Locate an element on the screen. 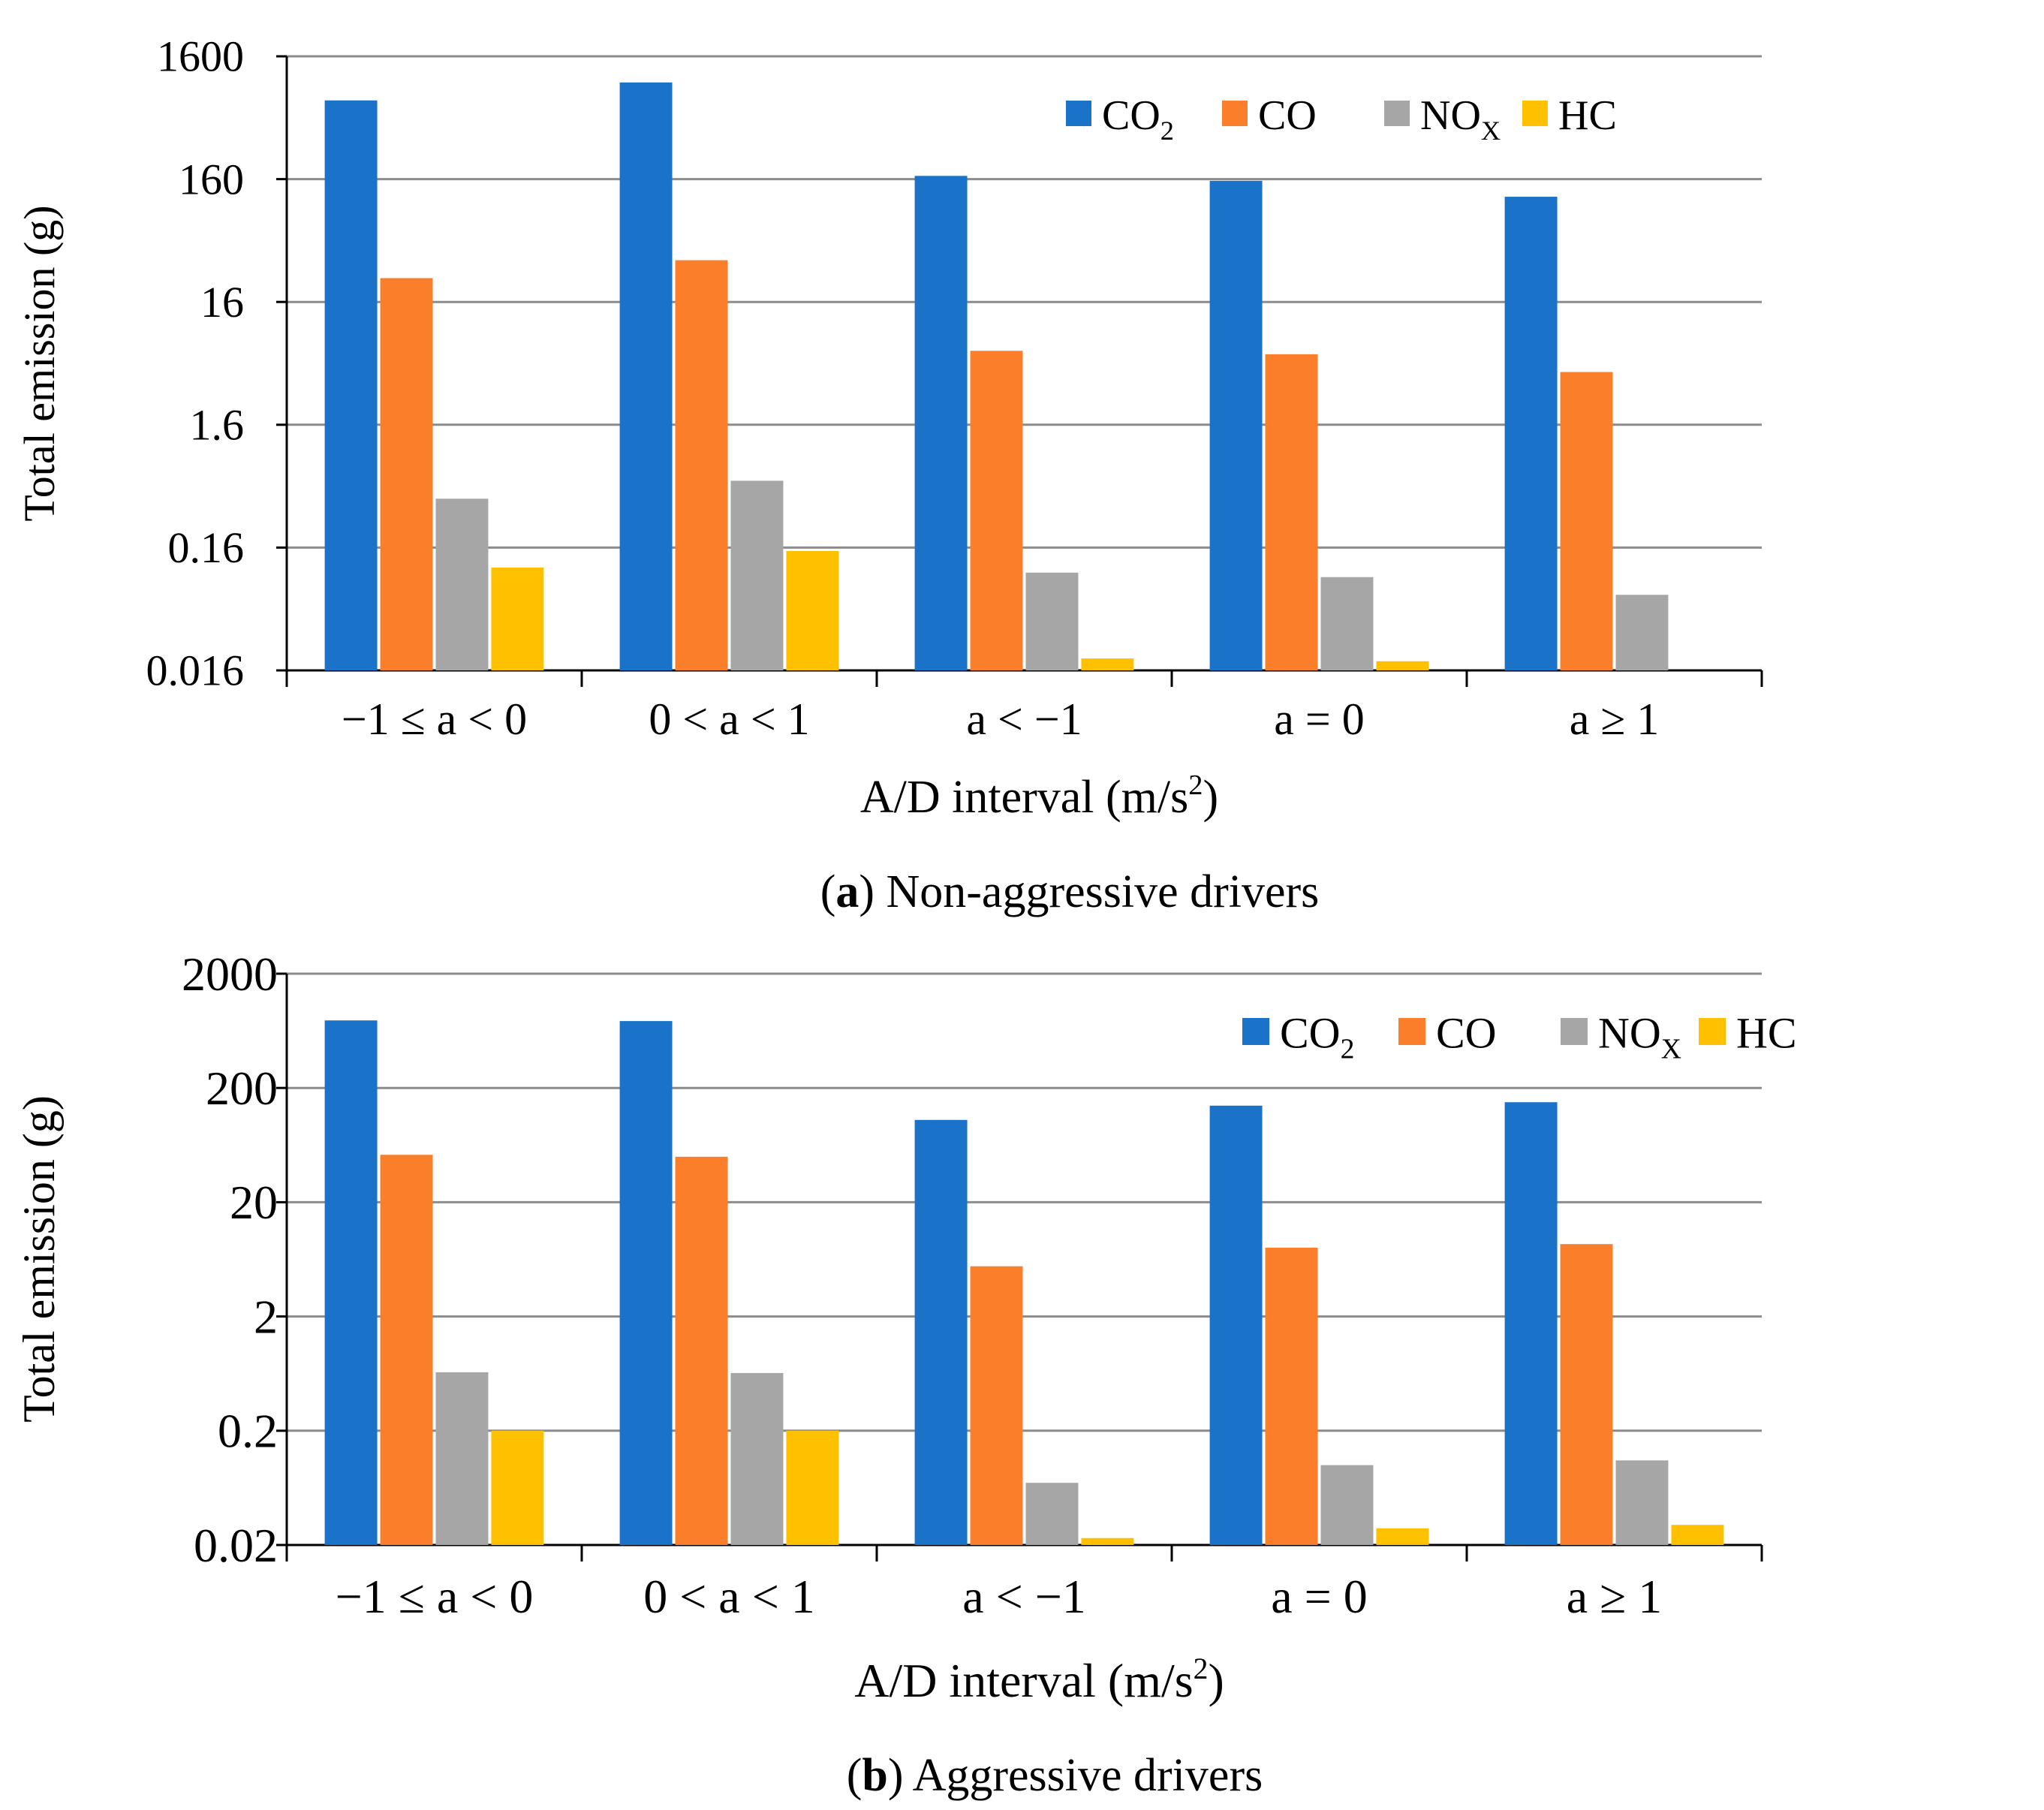 The width and height of the screenshot is (2044, 1810). y-tick-label: 0.2 is located at coordinates (248, 1431).